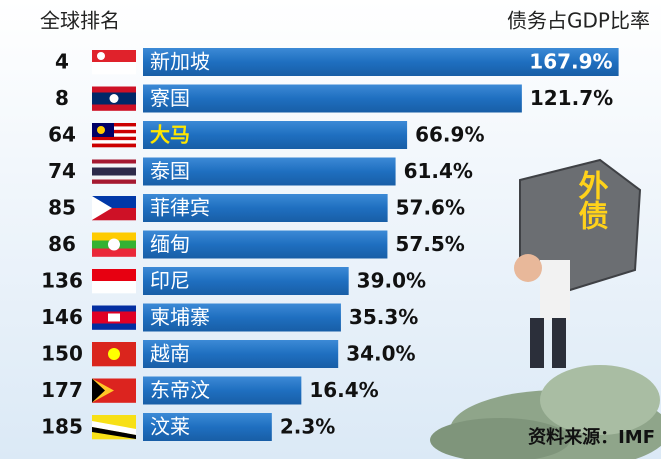 Image resolution: width=661 pixels, height=459 pixels. I want to click on rank-label: 4, so click(62, 62).